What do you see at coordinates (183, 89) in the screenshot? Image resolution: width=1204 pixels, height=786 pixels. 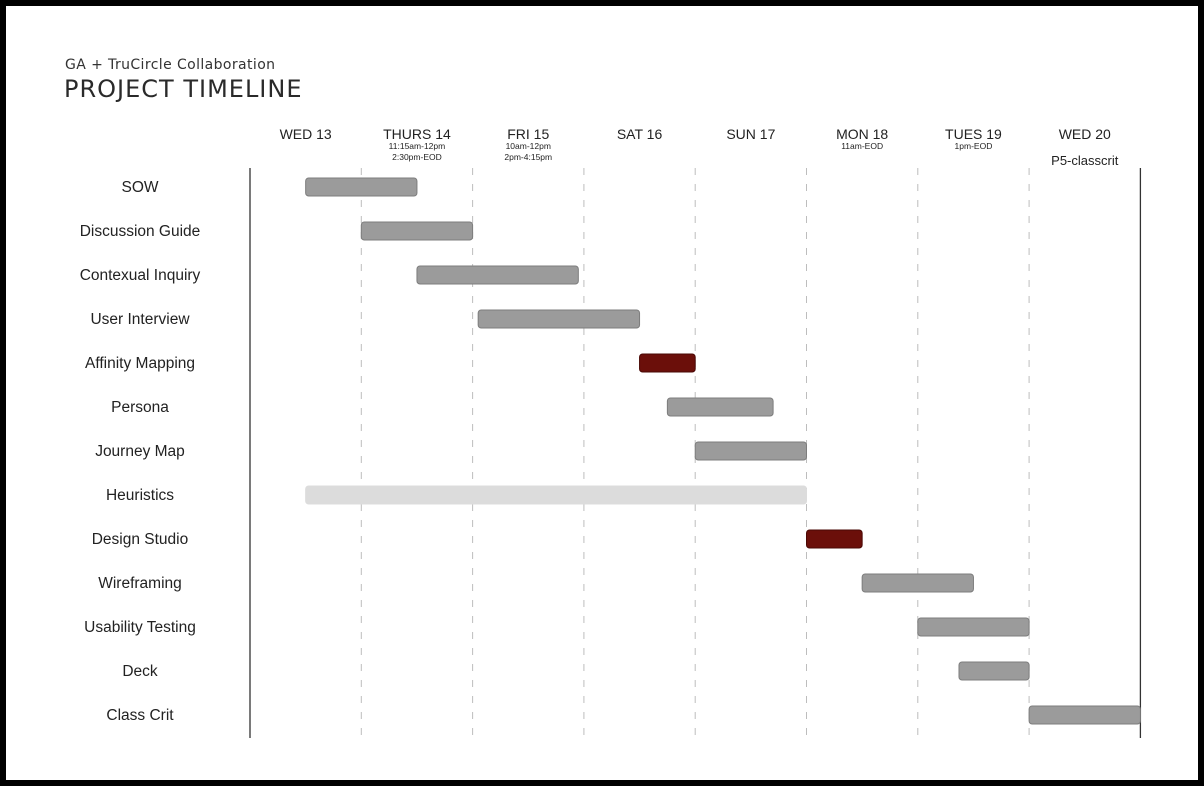 I see `chart-title: PROJECT TIMELINE` at bounding box center [183, 89].